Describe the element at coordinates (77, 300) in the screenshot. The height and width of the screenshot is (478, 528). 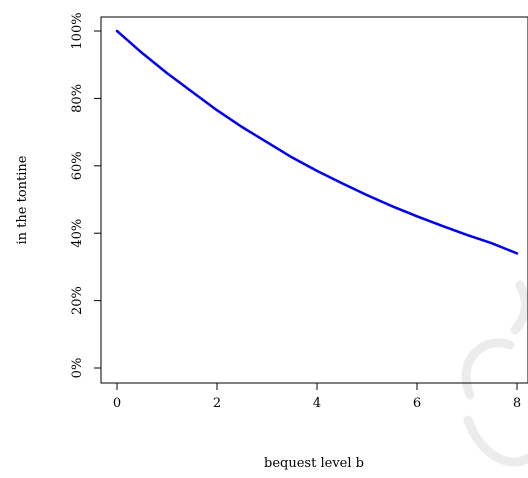
I see `y-tick-label: 20%` at that location.